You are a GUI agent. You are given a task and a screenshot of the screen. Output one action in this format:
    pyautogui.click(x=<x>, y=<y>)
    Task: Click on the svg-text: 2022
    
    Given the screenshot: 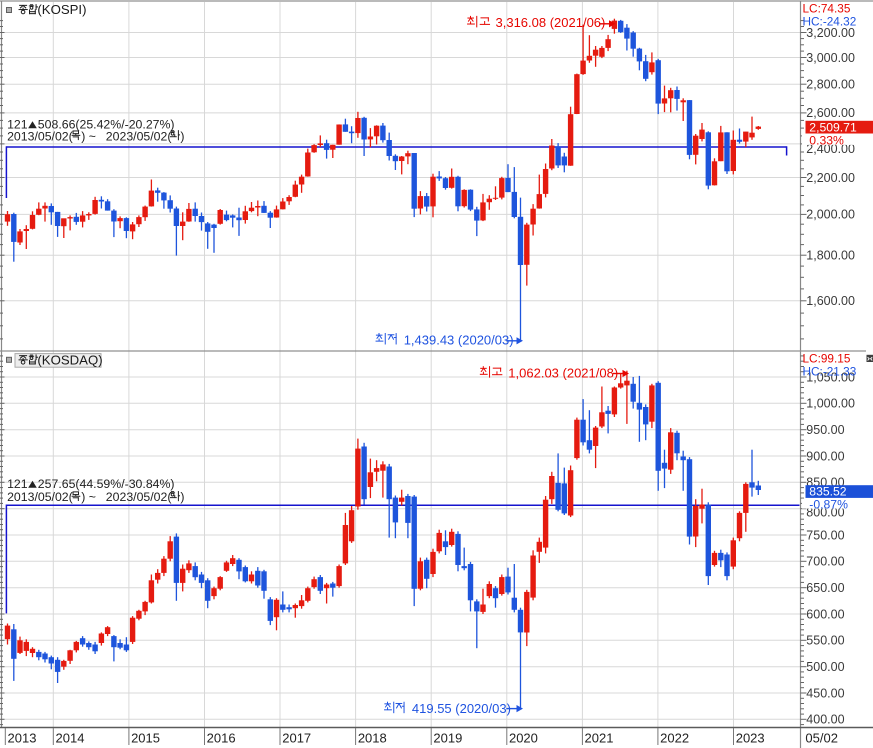 What is the action you would take?
    pyautogui.click(x=674, y=738)
    